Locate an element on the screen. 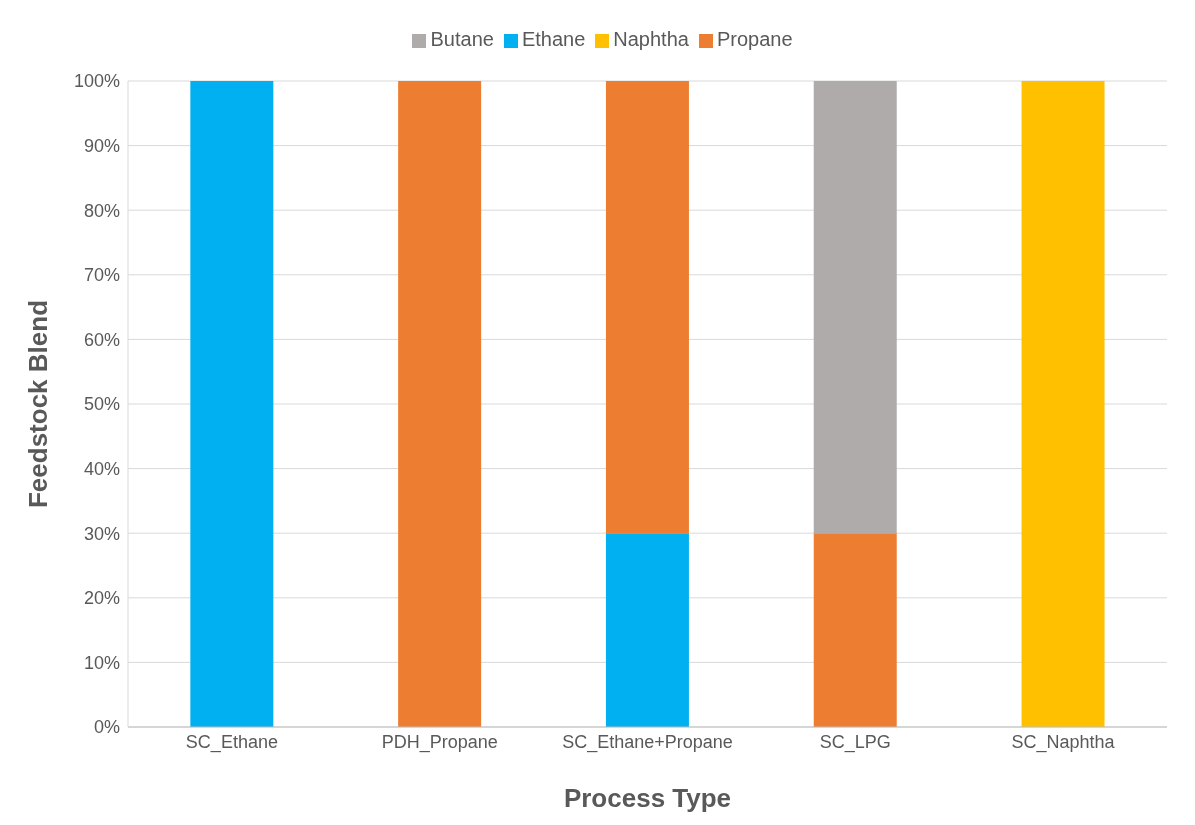 This screenshot has width=1195, height=825. legend-label: Butane is located at coordinates (462, 39).